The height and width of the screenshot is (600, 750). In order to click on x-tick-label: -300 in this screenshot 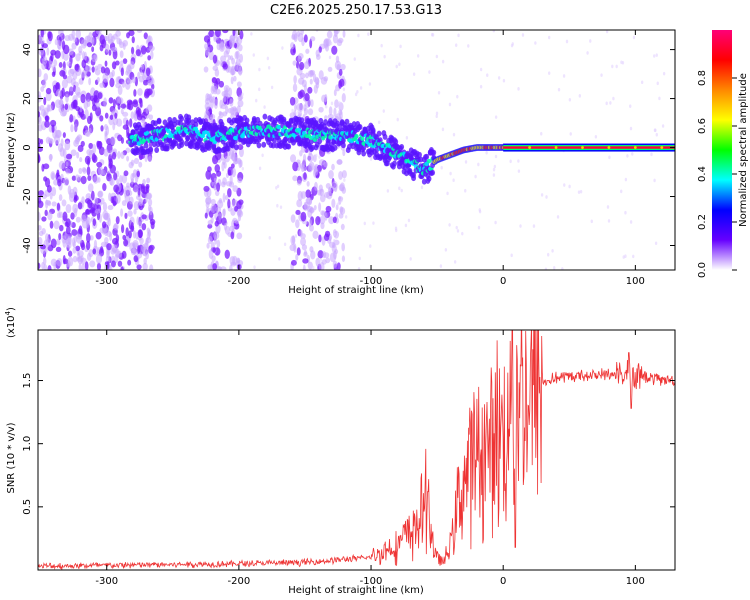, I will do `click(106, 581)`.